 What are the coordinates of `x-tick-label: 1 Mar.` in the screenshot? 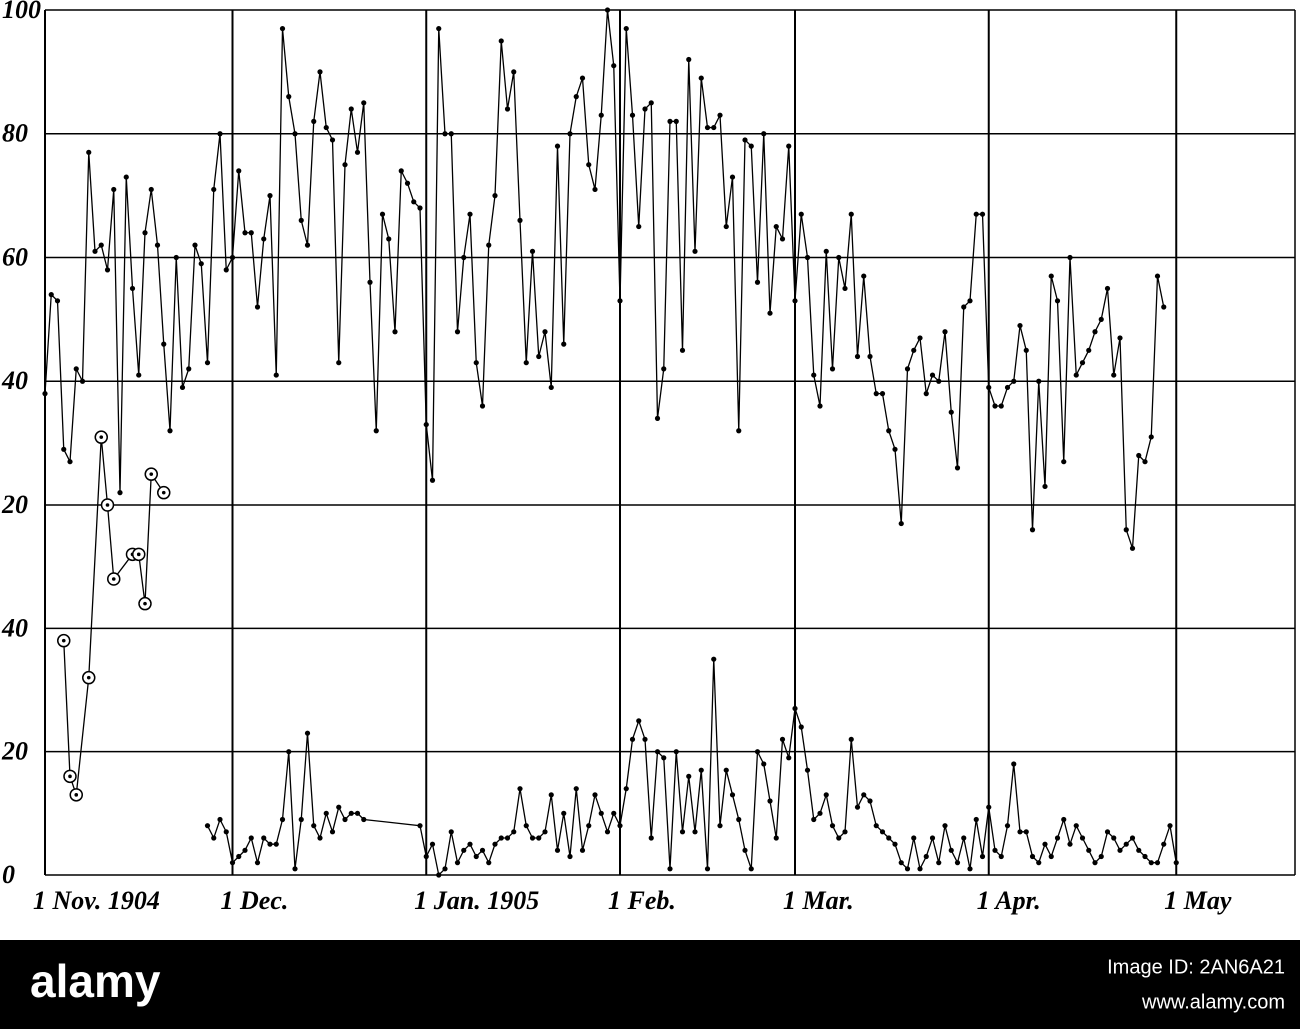 It's located at (818, 900).